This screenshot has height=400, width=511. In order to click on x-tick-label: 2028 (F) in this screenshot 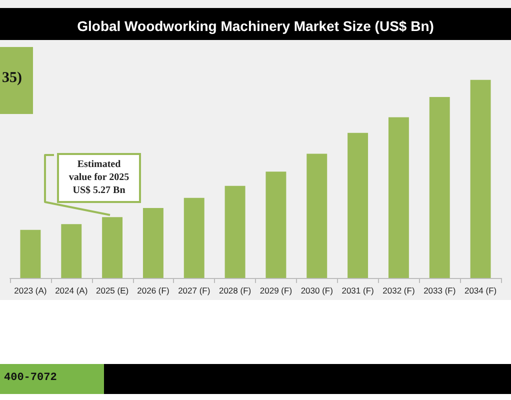, I will do `click(235, 291)`.